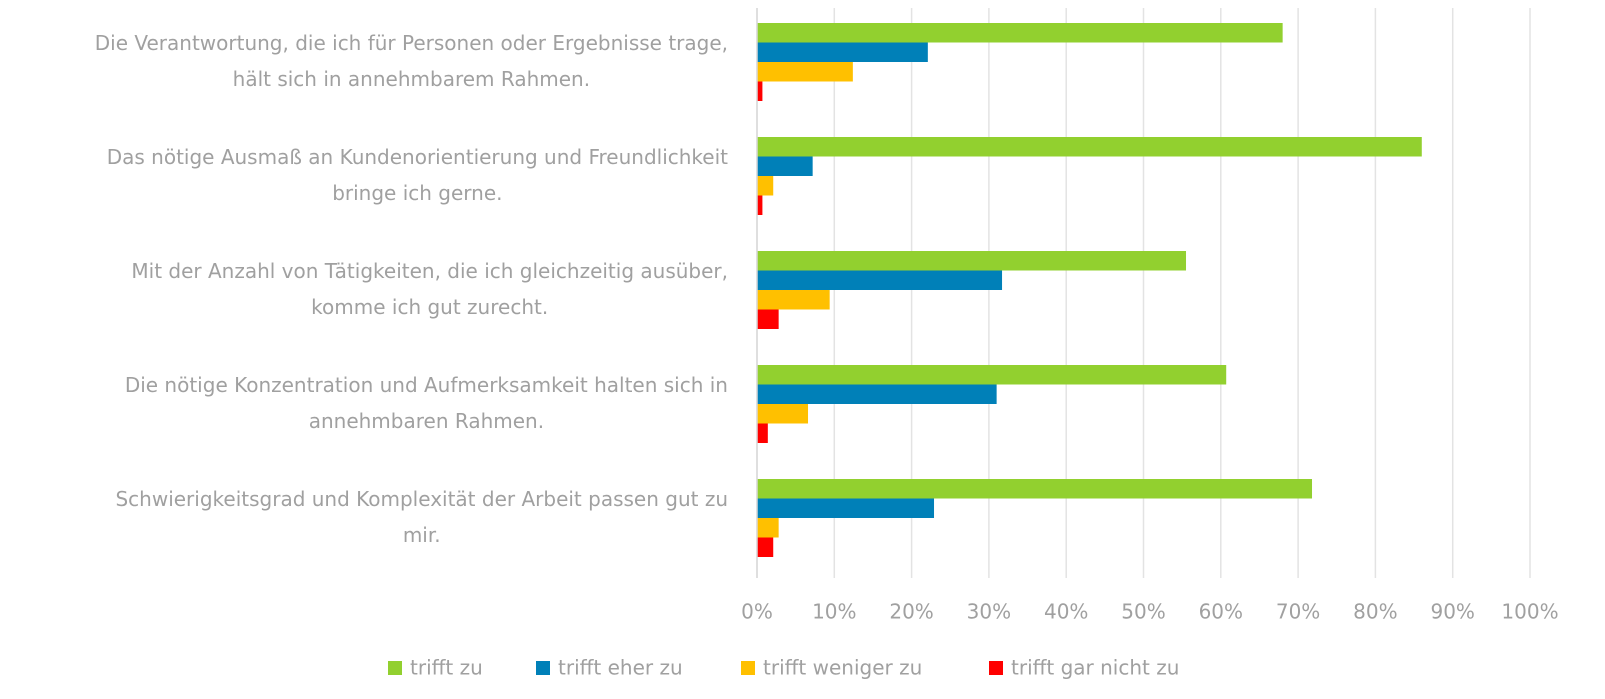 The image size is (1605, 699). Describe the element at coordinates (757, 612) in the screenshot. I see `x-tick-label: 0%` at that location.